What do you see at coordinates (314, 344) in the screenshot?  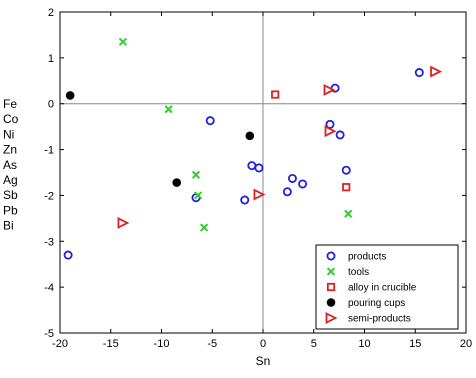 I see `x-tick-label: 5` at bounding box center [314, 344].